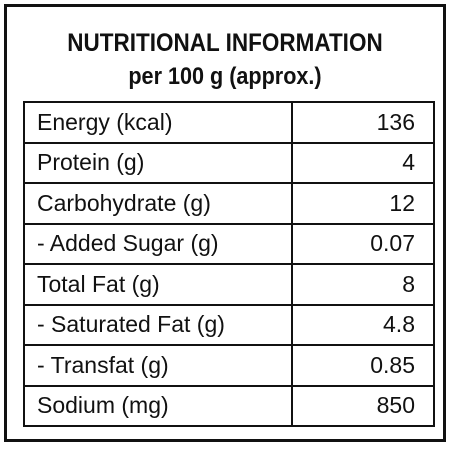  I want to click on nutrient-name: - Transfat (g), so click(158, 365).